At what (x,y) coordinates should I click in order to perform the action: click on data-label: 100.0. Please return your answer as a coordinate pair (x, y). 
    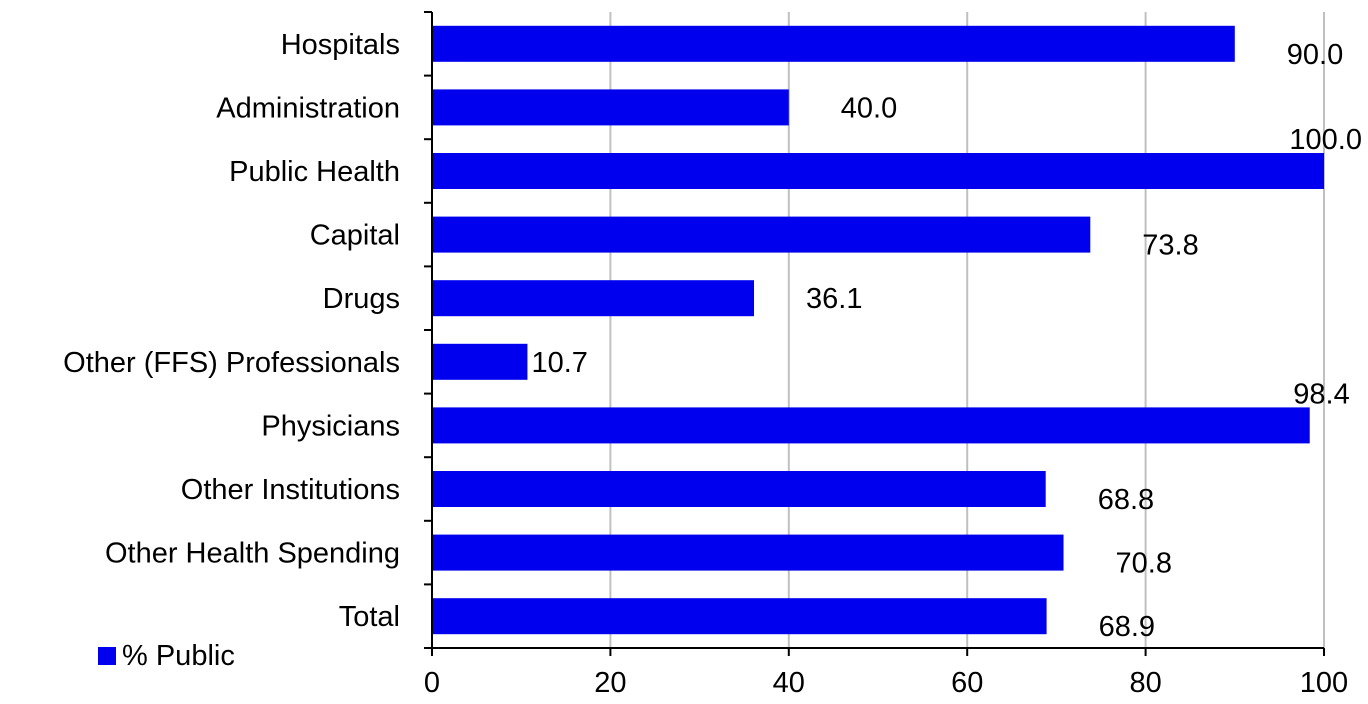
    Looking at the image, I should click on (1325, 140).